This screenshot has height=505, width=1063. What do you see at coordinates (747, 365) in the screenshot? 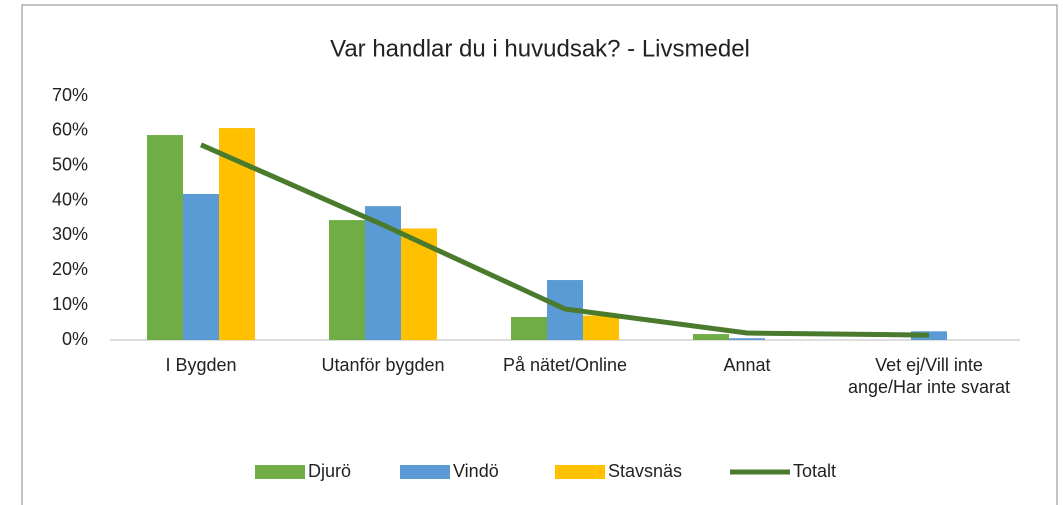
I see `x-tick-label: Annat` at bounding box center [747, 365].